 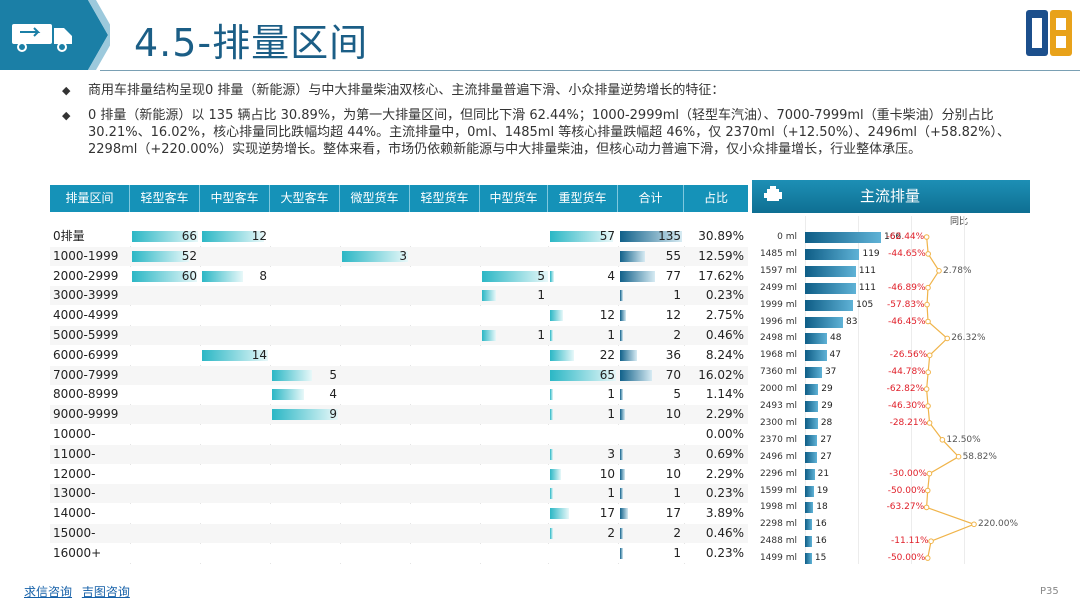 I want to click on footer-link-jitu: 吉图咨询, so click(x=105, y=592).